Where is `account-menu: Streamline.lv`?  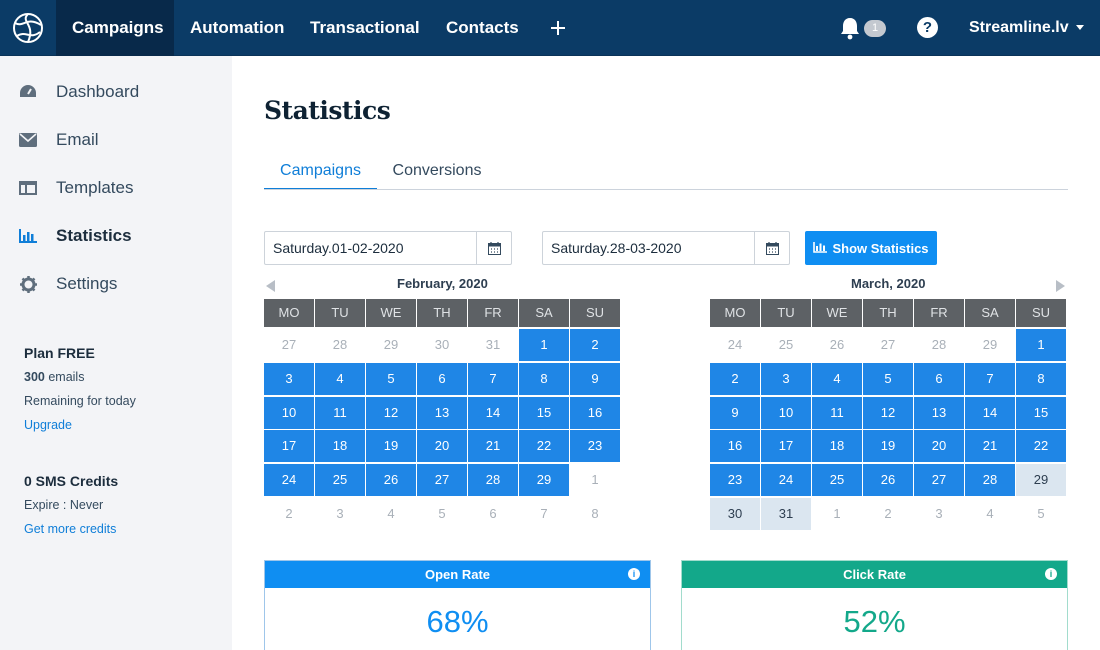
account-menu: Streamline.lv is located at coordinates (1019, 27).